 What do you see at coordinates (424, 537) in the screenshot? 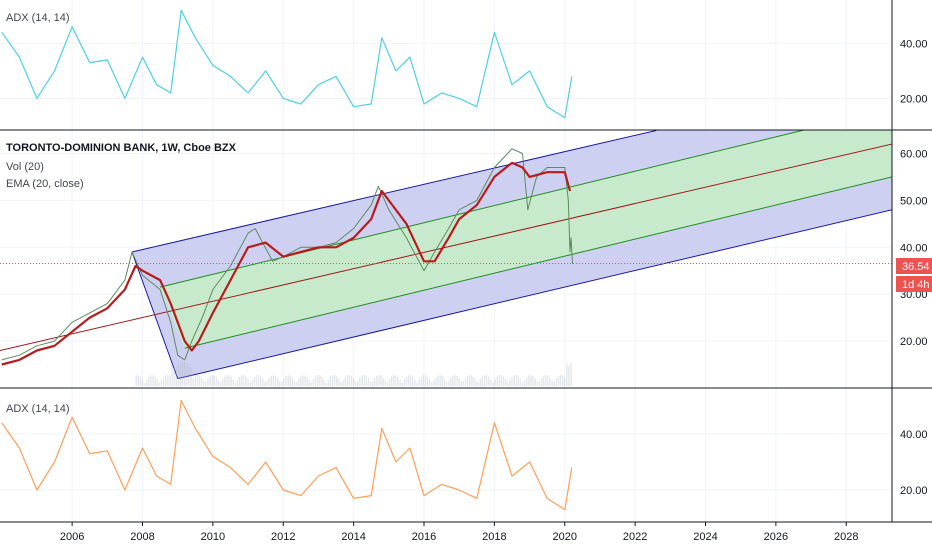
I see `x-tick-label: 2016` at bounding box center [424, 537].